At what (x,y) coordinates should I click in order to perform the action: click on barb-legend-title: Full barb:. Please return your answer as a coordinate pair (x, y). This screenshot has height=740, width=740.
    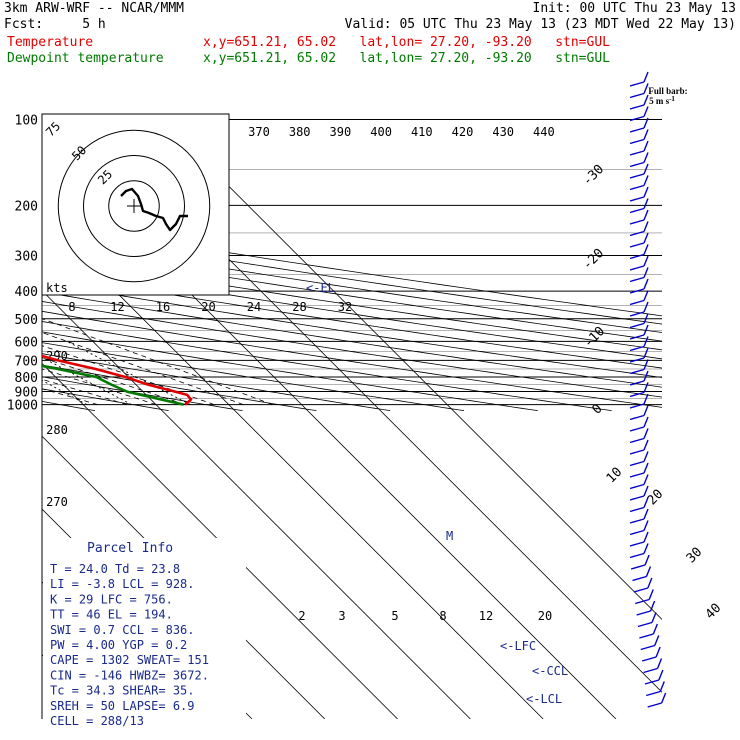
    Looking at the image, I should click on (667, 91).